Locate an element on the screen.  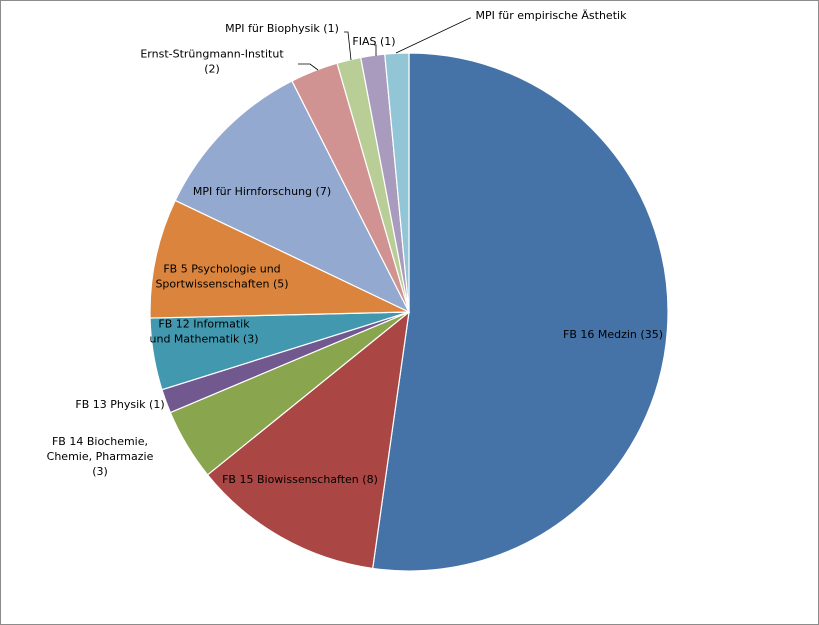
slice-label: FB 13 Physik (1) is located at coordinates (119, 404).